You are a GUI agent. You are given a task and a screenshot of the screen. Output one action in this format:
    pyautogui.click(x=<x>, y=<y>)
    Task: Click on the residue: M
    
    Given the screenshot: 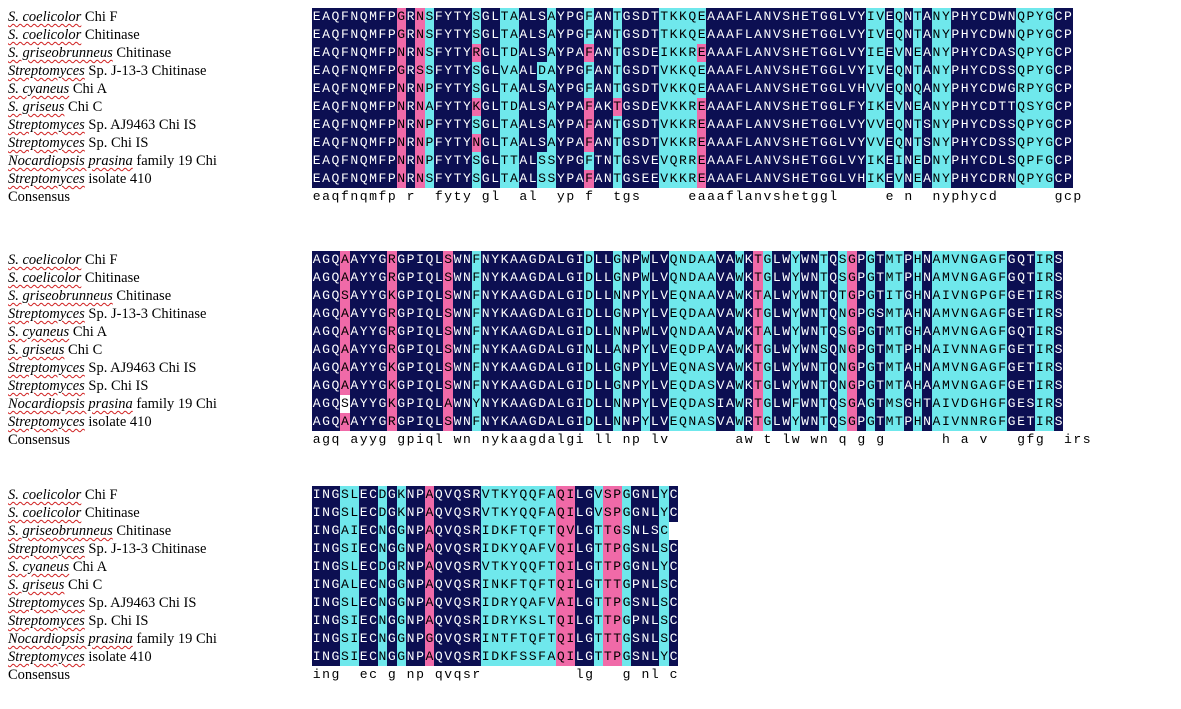 What is the action you would take?
    pyautogui.click(x=946, y=260)
    